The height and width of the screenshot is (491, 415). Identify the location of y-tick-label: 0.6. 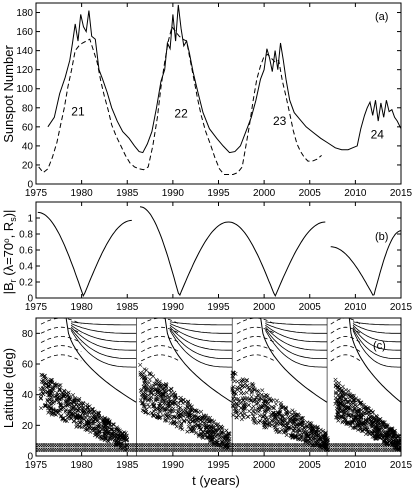
(26, 251).